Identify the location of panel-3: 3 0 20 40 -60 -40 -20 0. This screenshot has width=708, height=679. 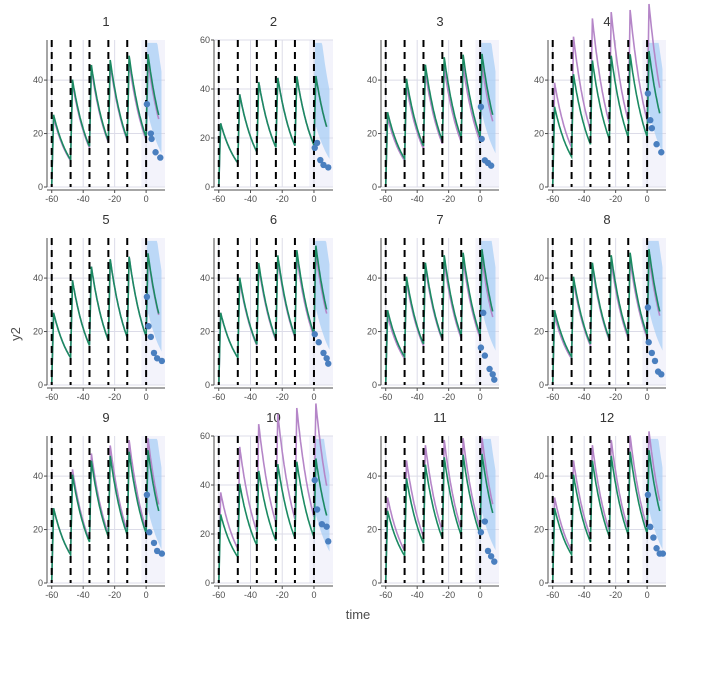
(433, 109).